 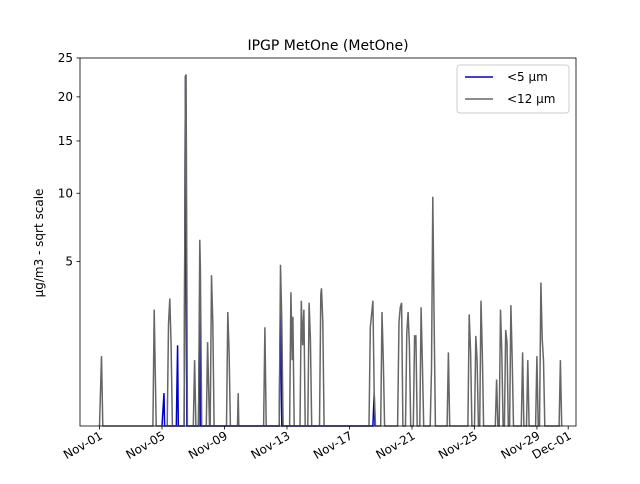 I want to click on y-tick-label: 25, so click(x=65, y=58).